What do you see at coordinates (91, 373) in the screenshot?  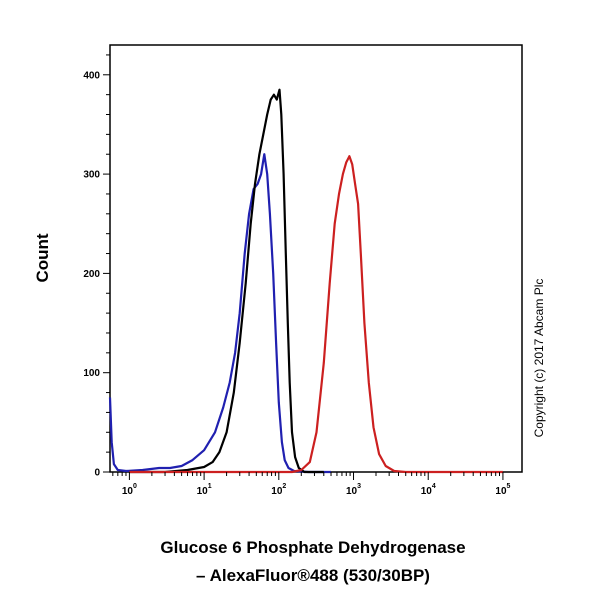 I see `y-tick-label: 100` at bounding box center [91, 373].